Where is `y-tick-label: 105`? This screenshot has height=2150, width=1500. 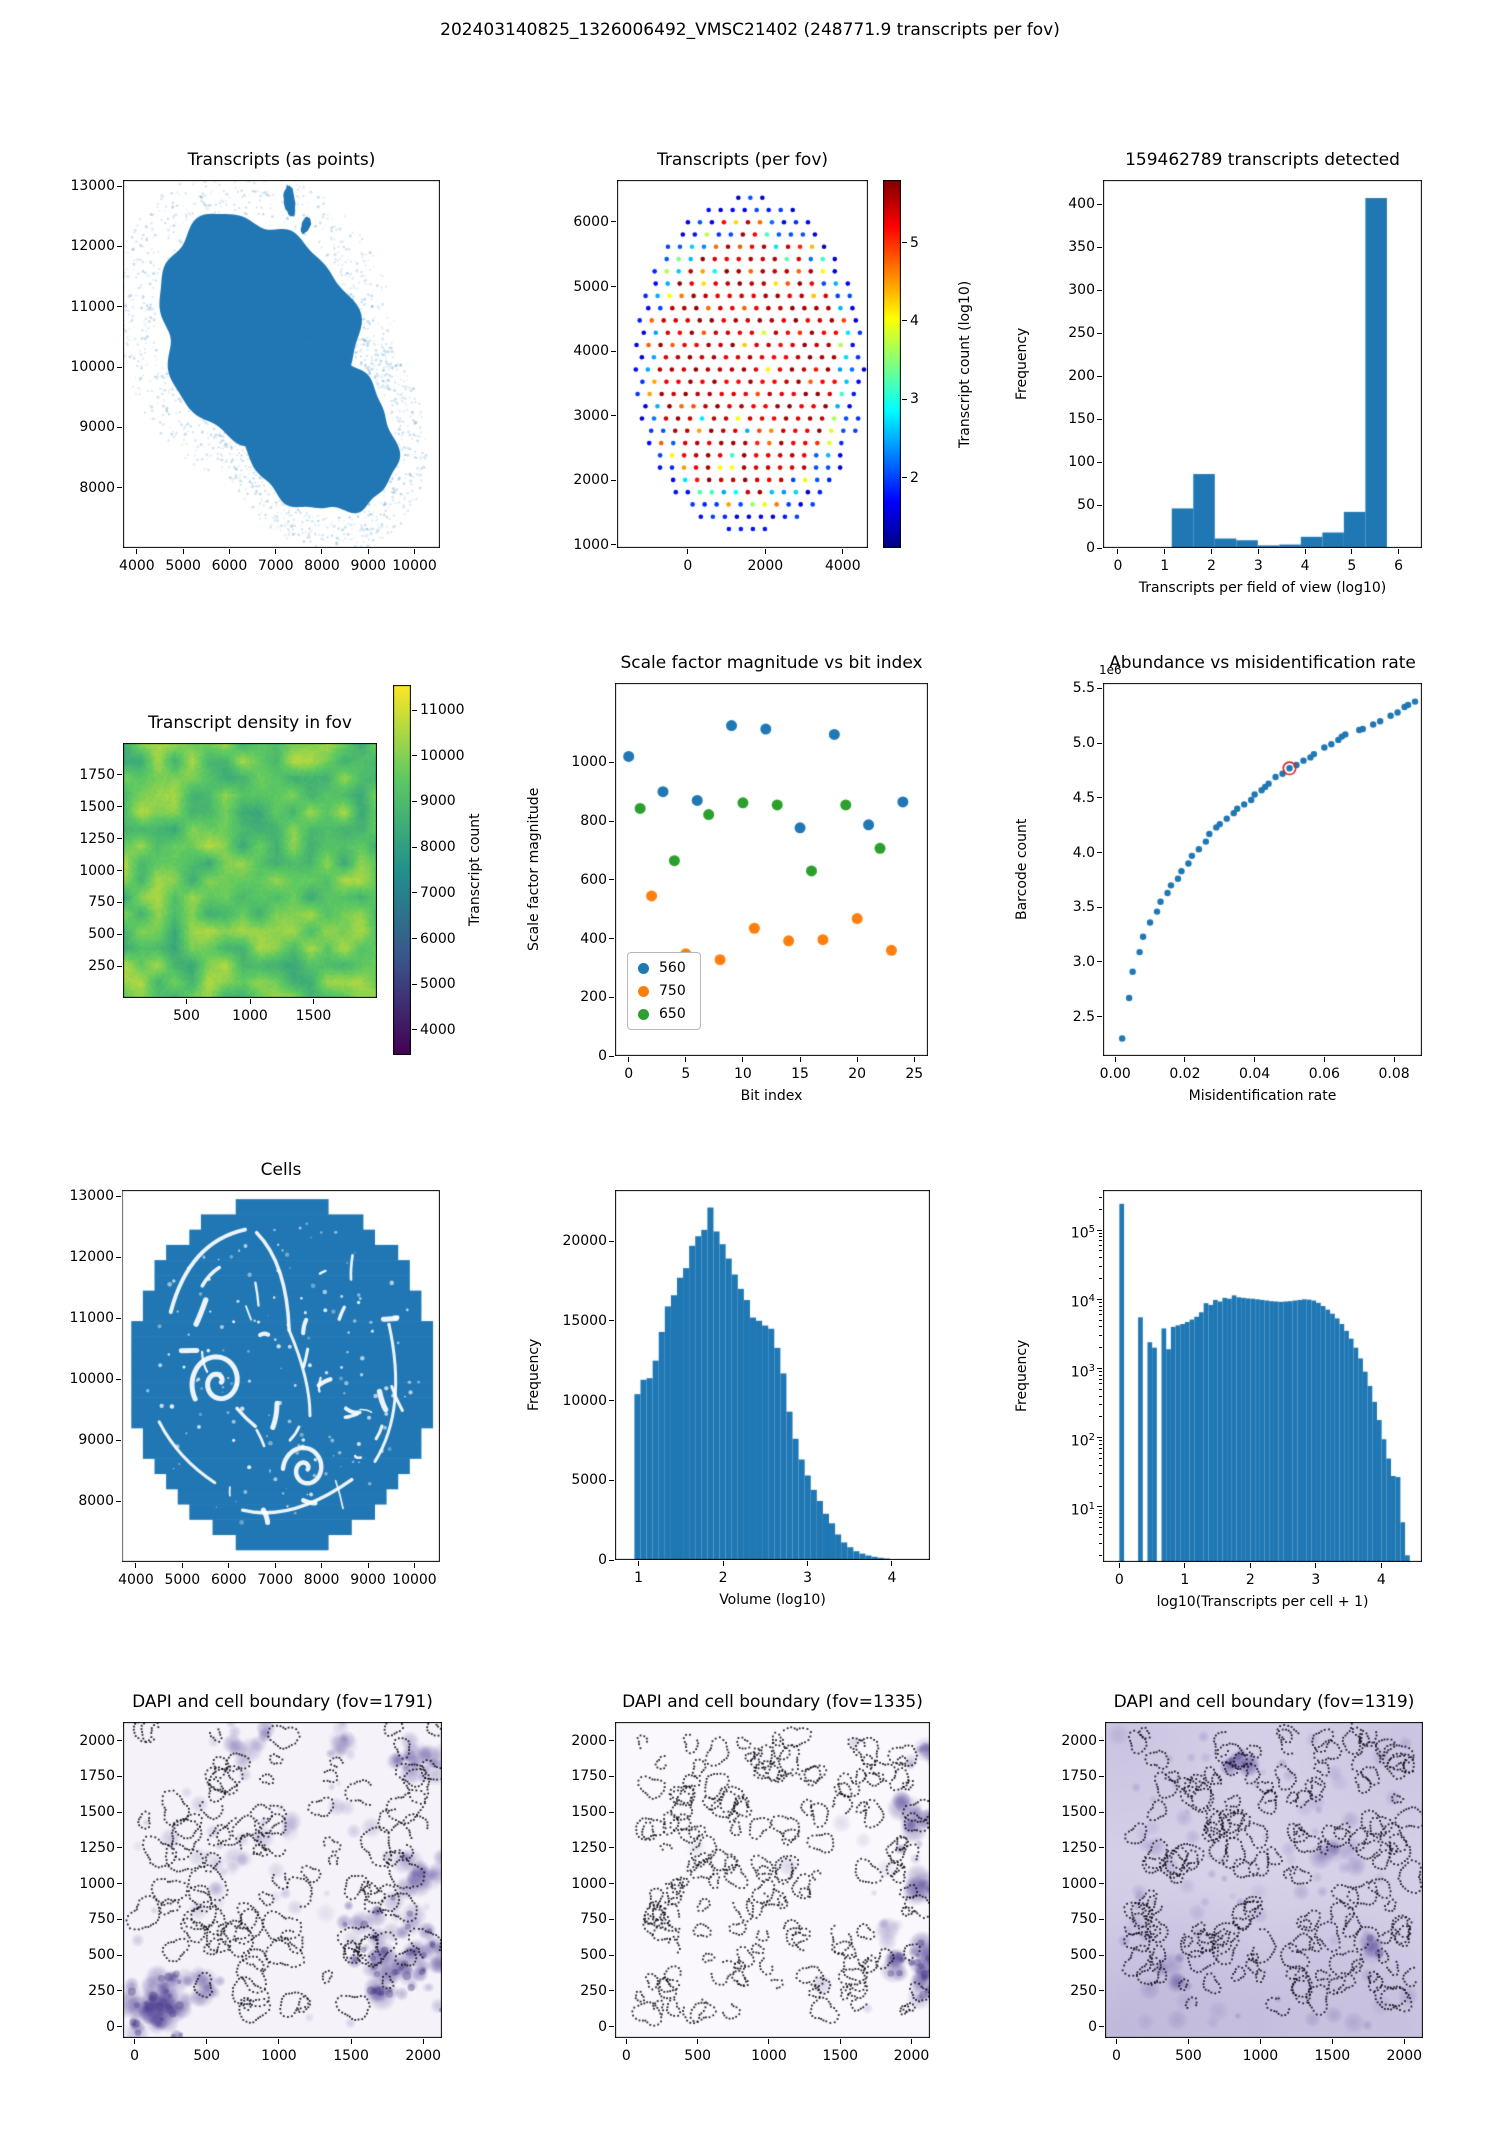
y-tick-label: 105 is located at coordinates (1082, 1233).